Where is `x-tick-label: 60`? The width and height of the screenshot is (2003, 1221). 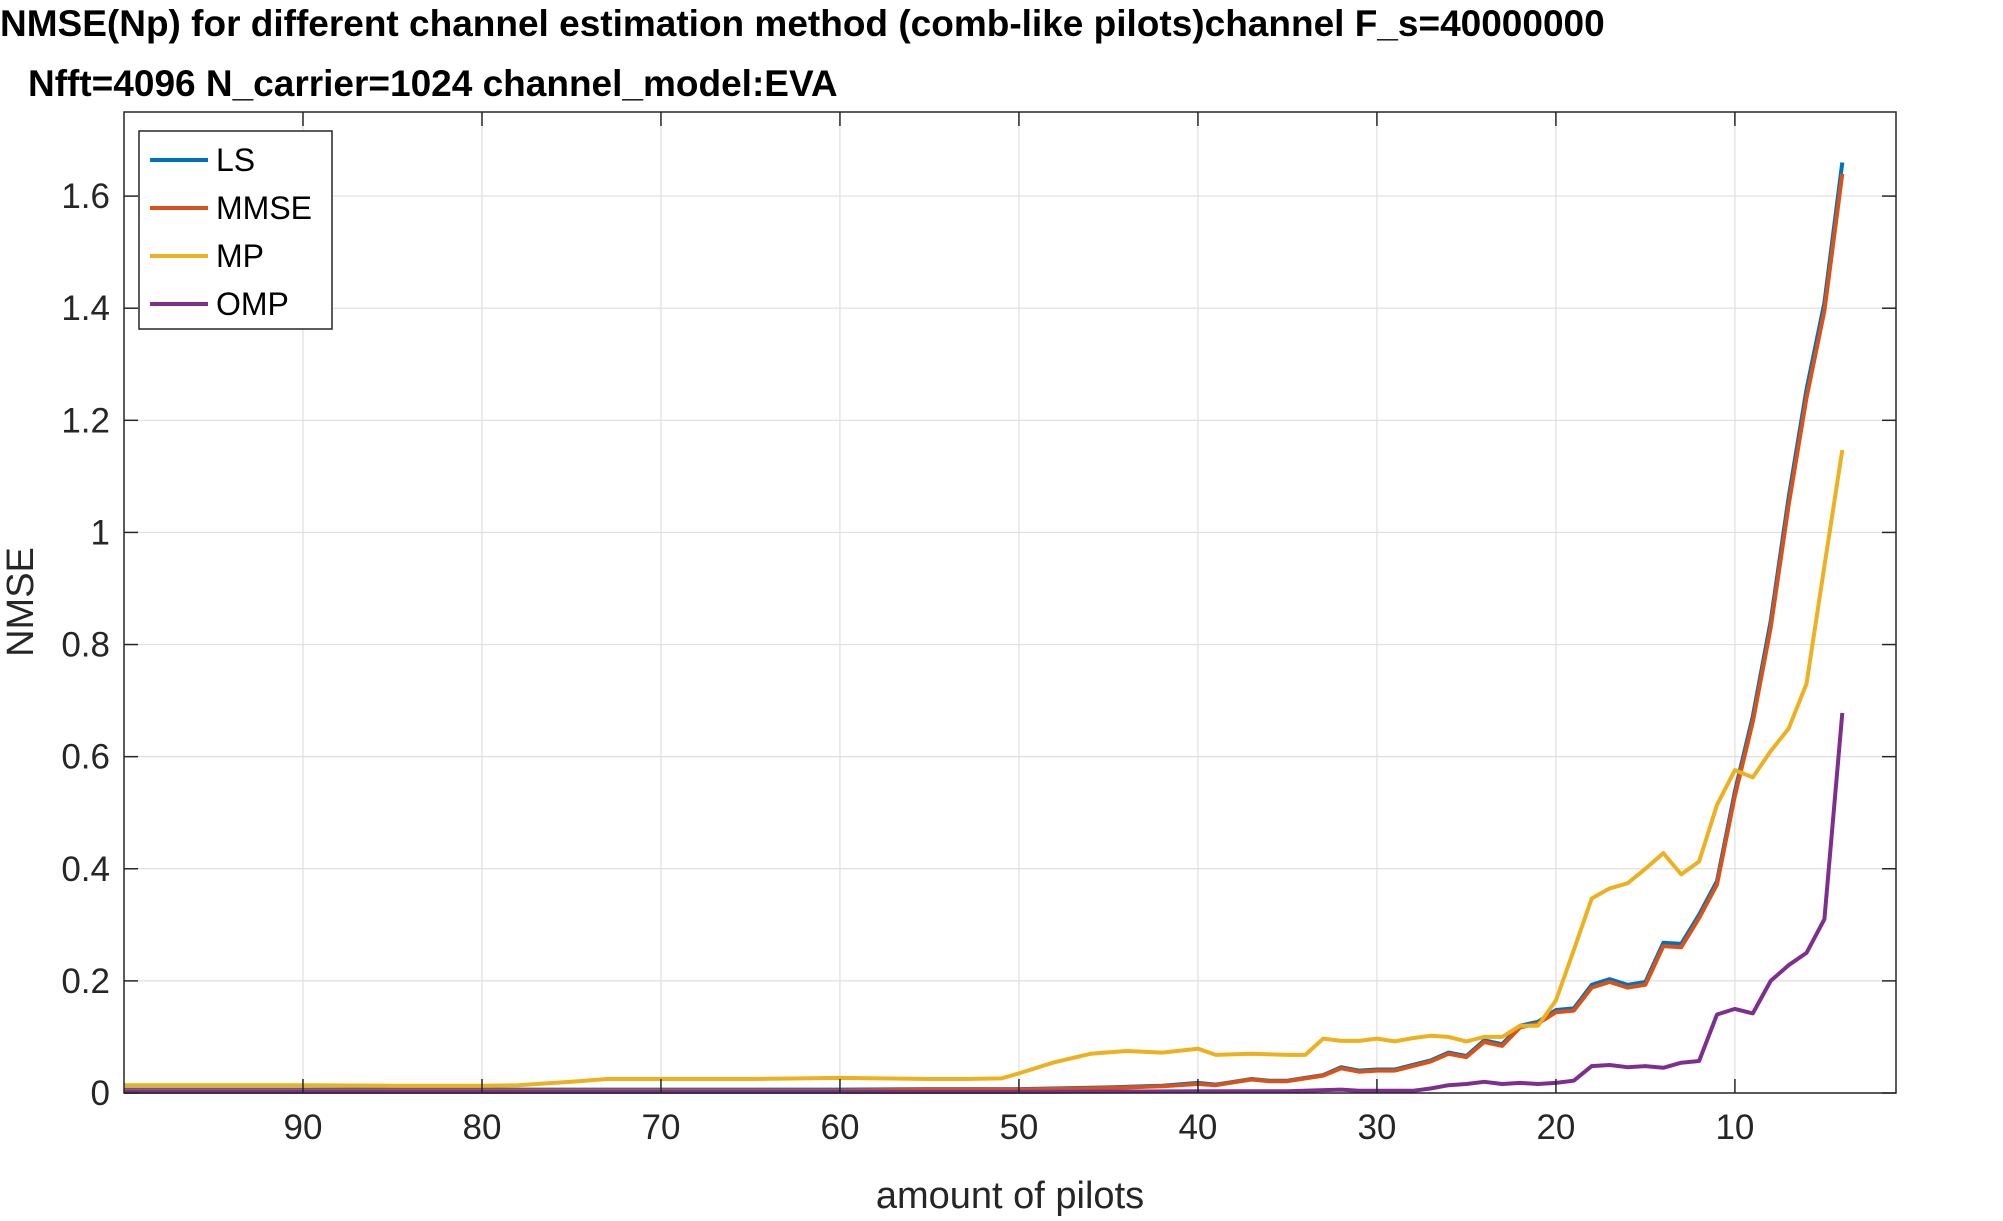
x-tick-label: 60 is located at coordinates (839, 1127).